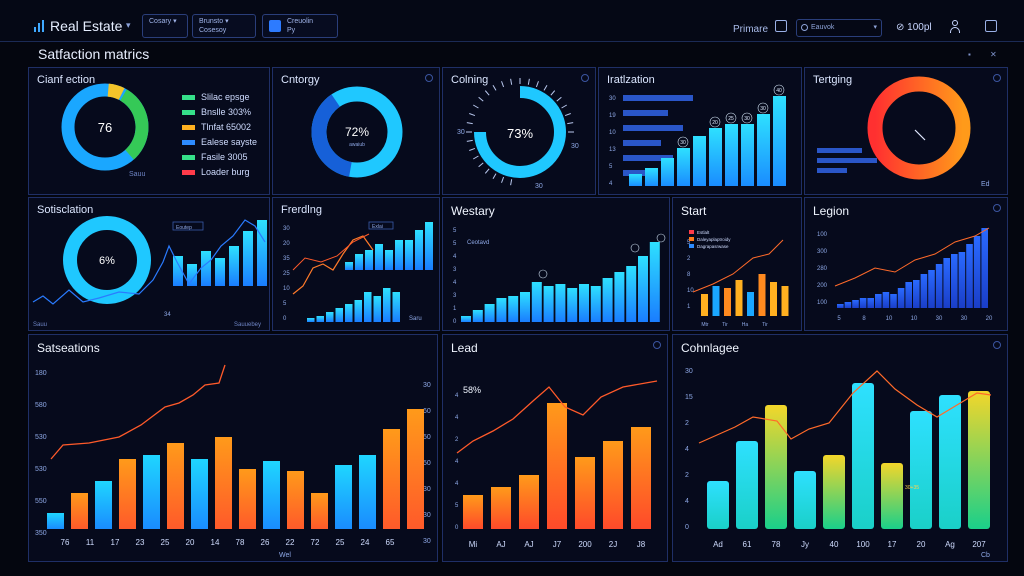  Describe the element at coordinates (847, 160) in the screenshot. I see `ring-bar` at that location.